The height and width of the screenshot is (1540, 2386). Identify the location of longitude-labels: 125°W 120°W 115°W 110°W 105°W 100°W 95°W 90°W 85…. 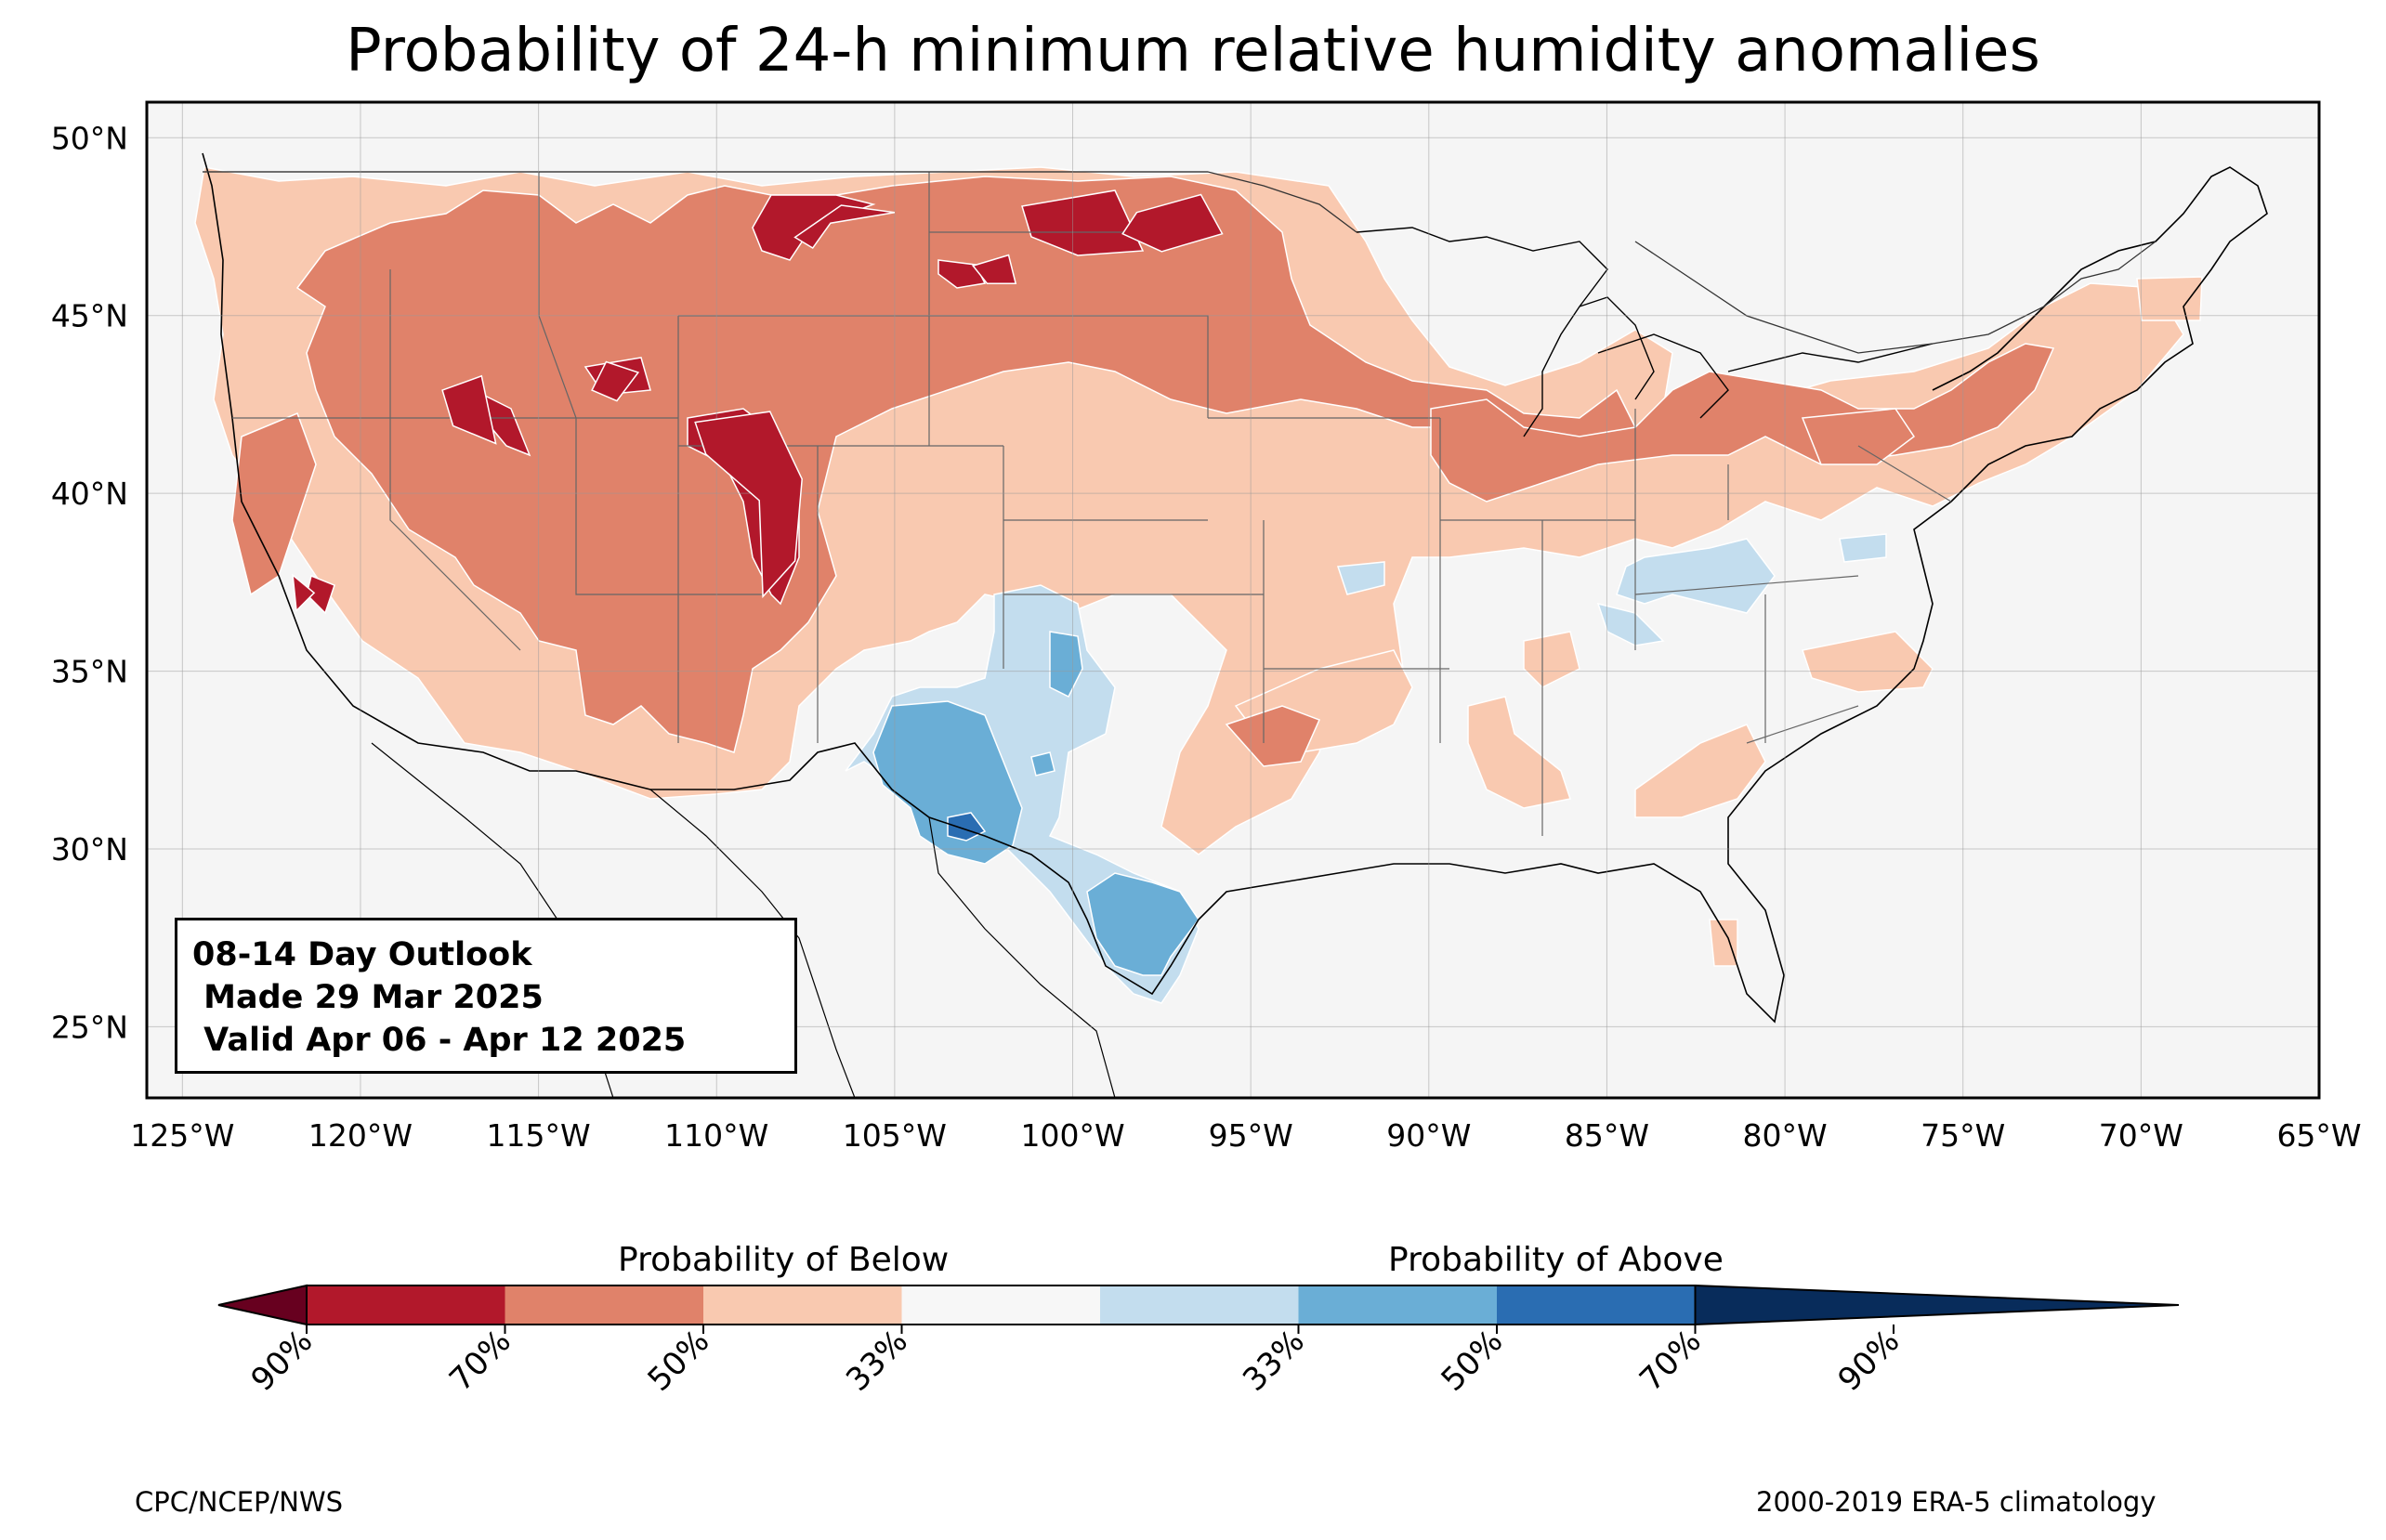
(1245, 1135).